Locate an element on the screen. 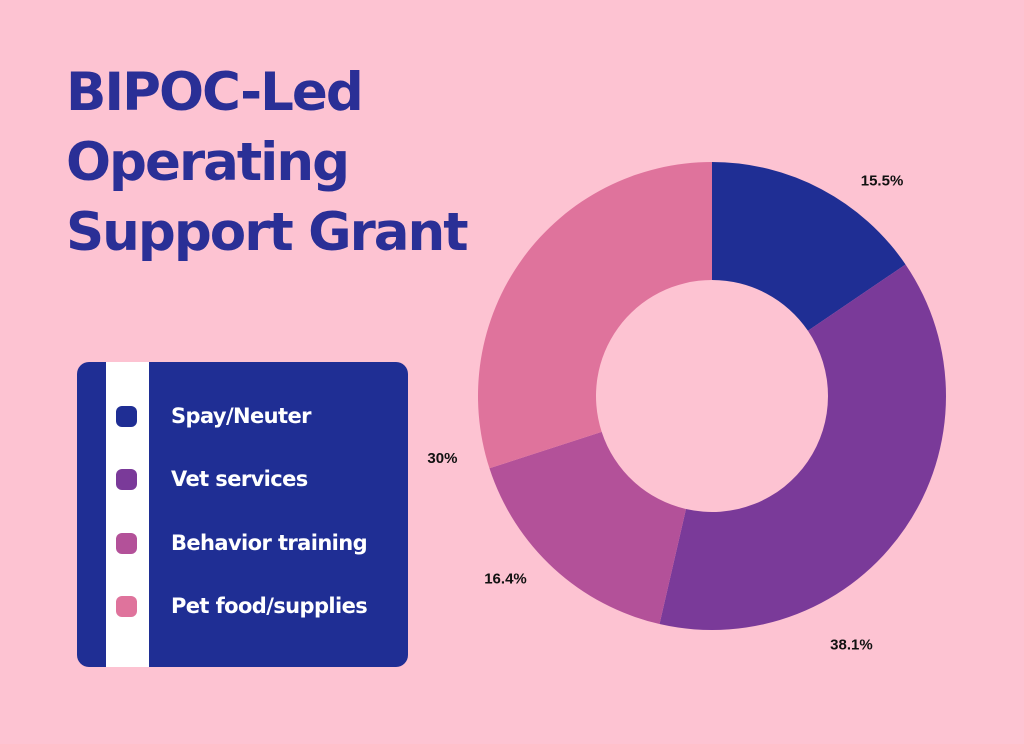 This screenshot has height=744, width=1024. slice-pet-food-supplies is located at coordinates (595, 315).